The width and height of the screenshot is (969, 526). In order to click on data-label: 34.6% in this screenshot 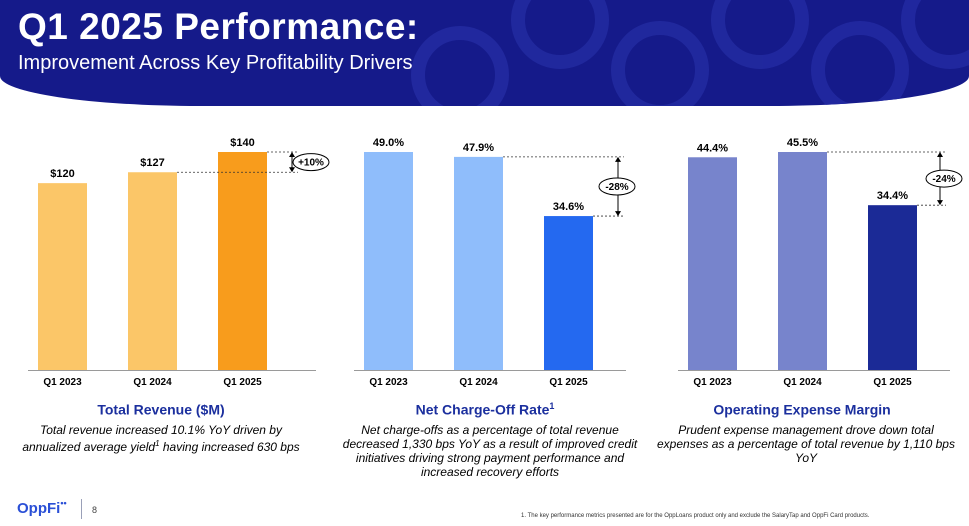, I will do `click(568, 207)`.